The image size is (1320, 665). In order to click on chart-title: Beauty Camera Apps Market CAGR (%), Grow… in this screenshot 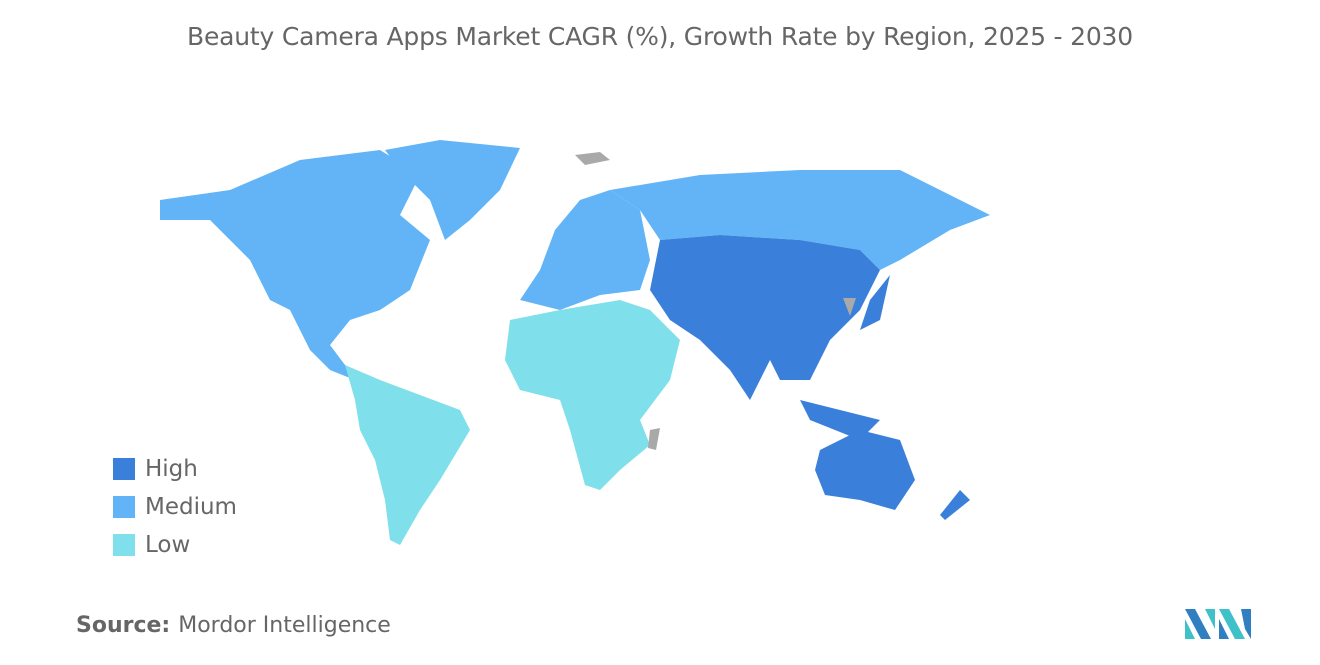, I will do `click(660, 36)`.